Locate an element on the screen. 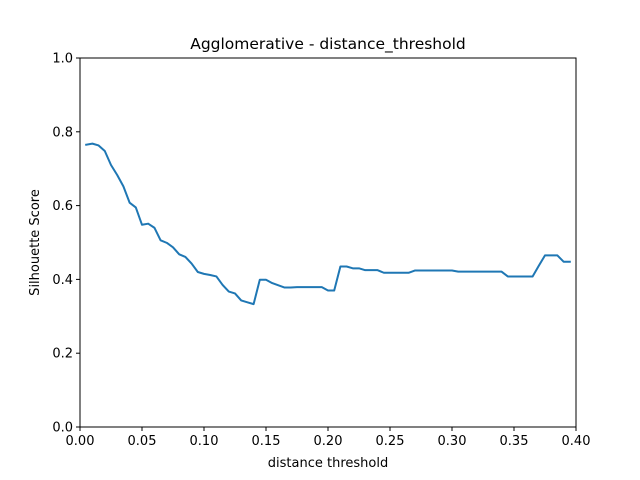  y-tick-label: 0.0 is located at coordinates (62, 428).